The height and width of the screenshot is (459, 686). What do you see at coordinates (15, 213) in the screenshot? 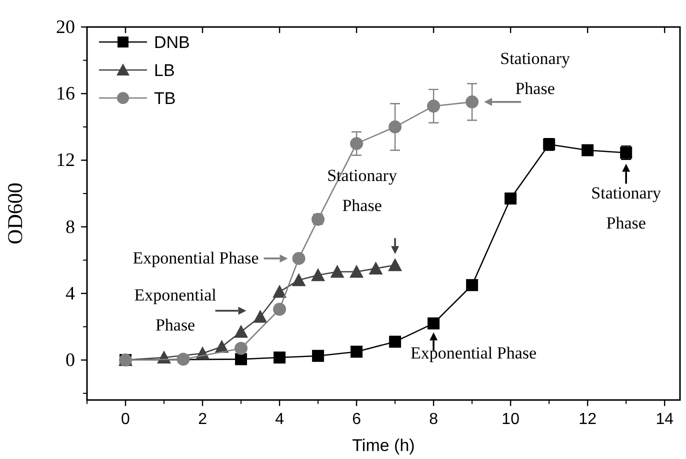
I see `y-axis-title: OD600` at bounding box center [15, 213].